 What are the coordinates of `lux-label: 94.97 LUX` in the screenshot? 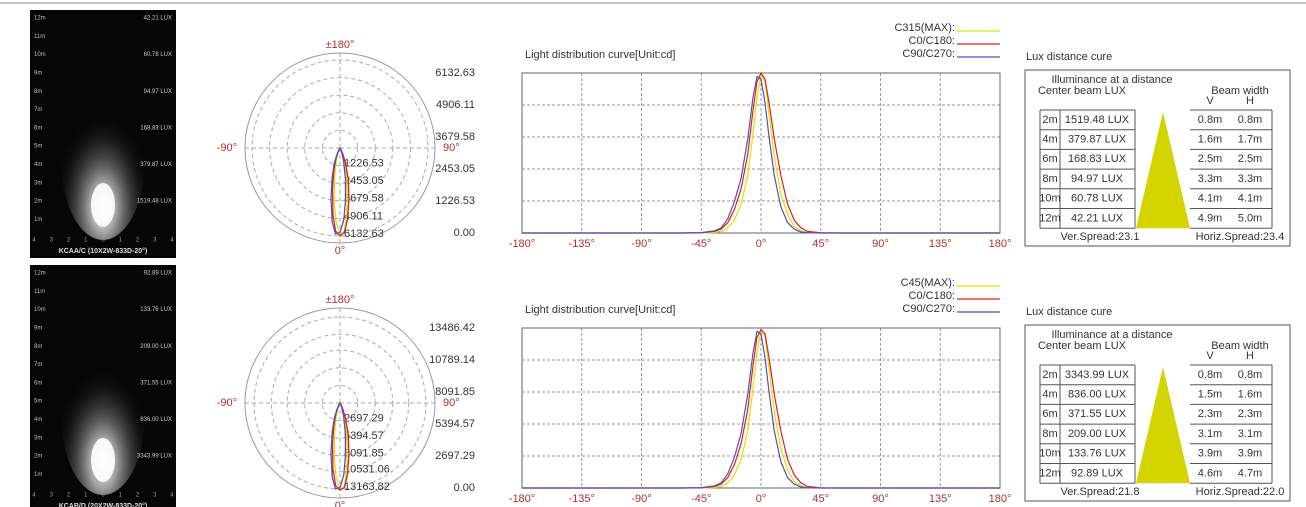 It's located at (158, 92).